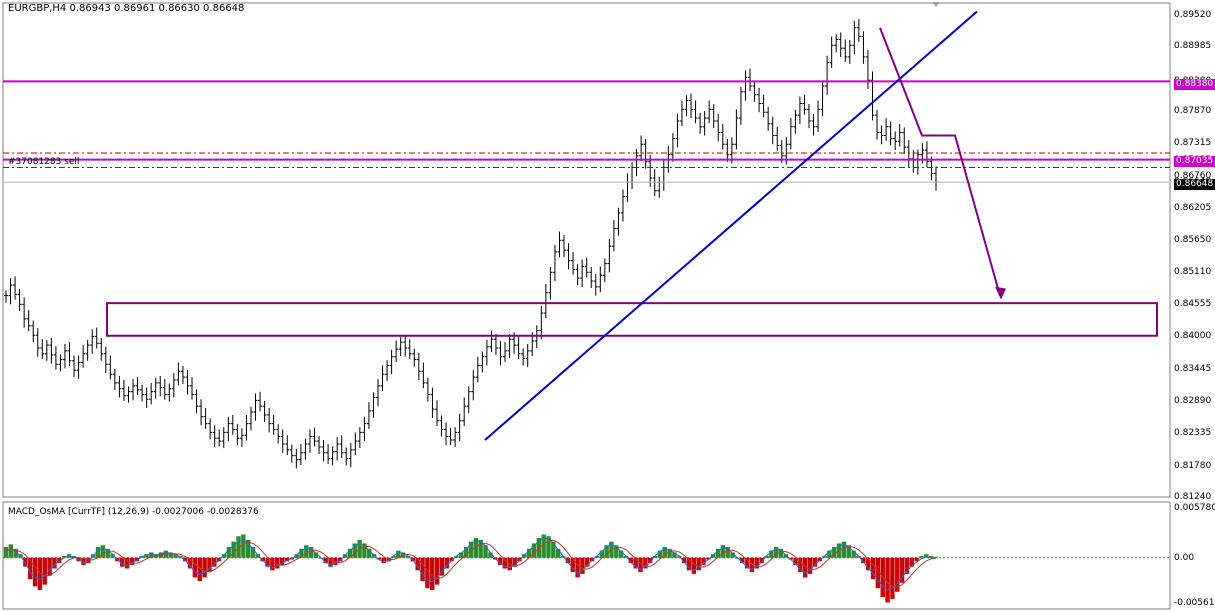 The height and width of the screenshot is (611, 1215). What do you see at coordinates (1193, 111) in the screenshot?
I see `price-tick-label: 0.87870` at bounding box center [1193, 111].